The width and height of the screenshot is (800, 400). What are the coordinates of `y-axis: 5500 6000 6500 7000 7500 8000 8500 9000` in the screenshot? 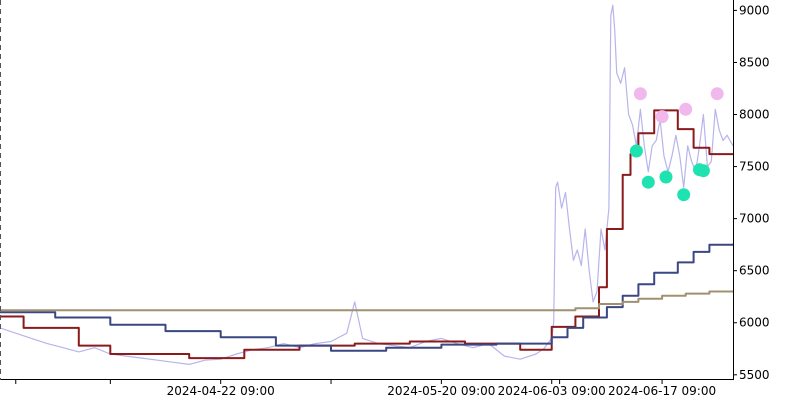 It's located at (751, 192).